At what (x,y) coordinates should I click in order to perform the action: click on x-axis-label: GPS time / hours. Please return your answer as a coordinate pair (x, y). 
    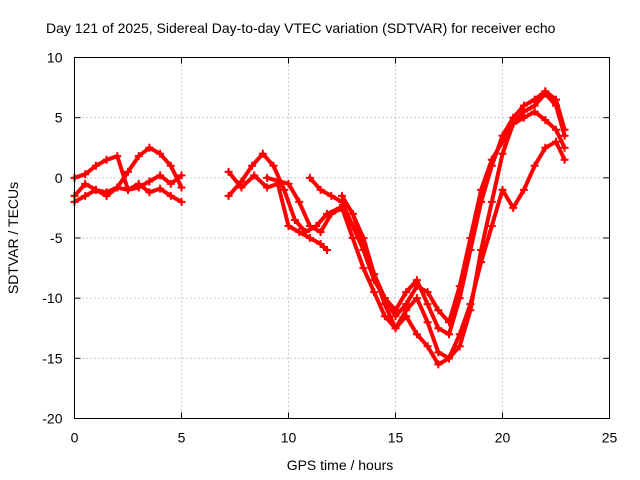
    Looking at the image, I should click on (340, 465).